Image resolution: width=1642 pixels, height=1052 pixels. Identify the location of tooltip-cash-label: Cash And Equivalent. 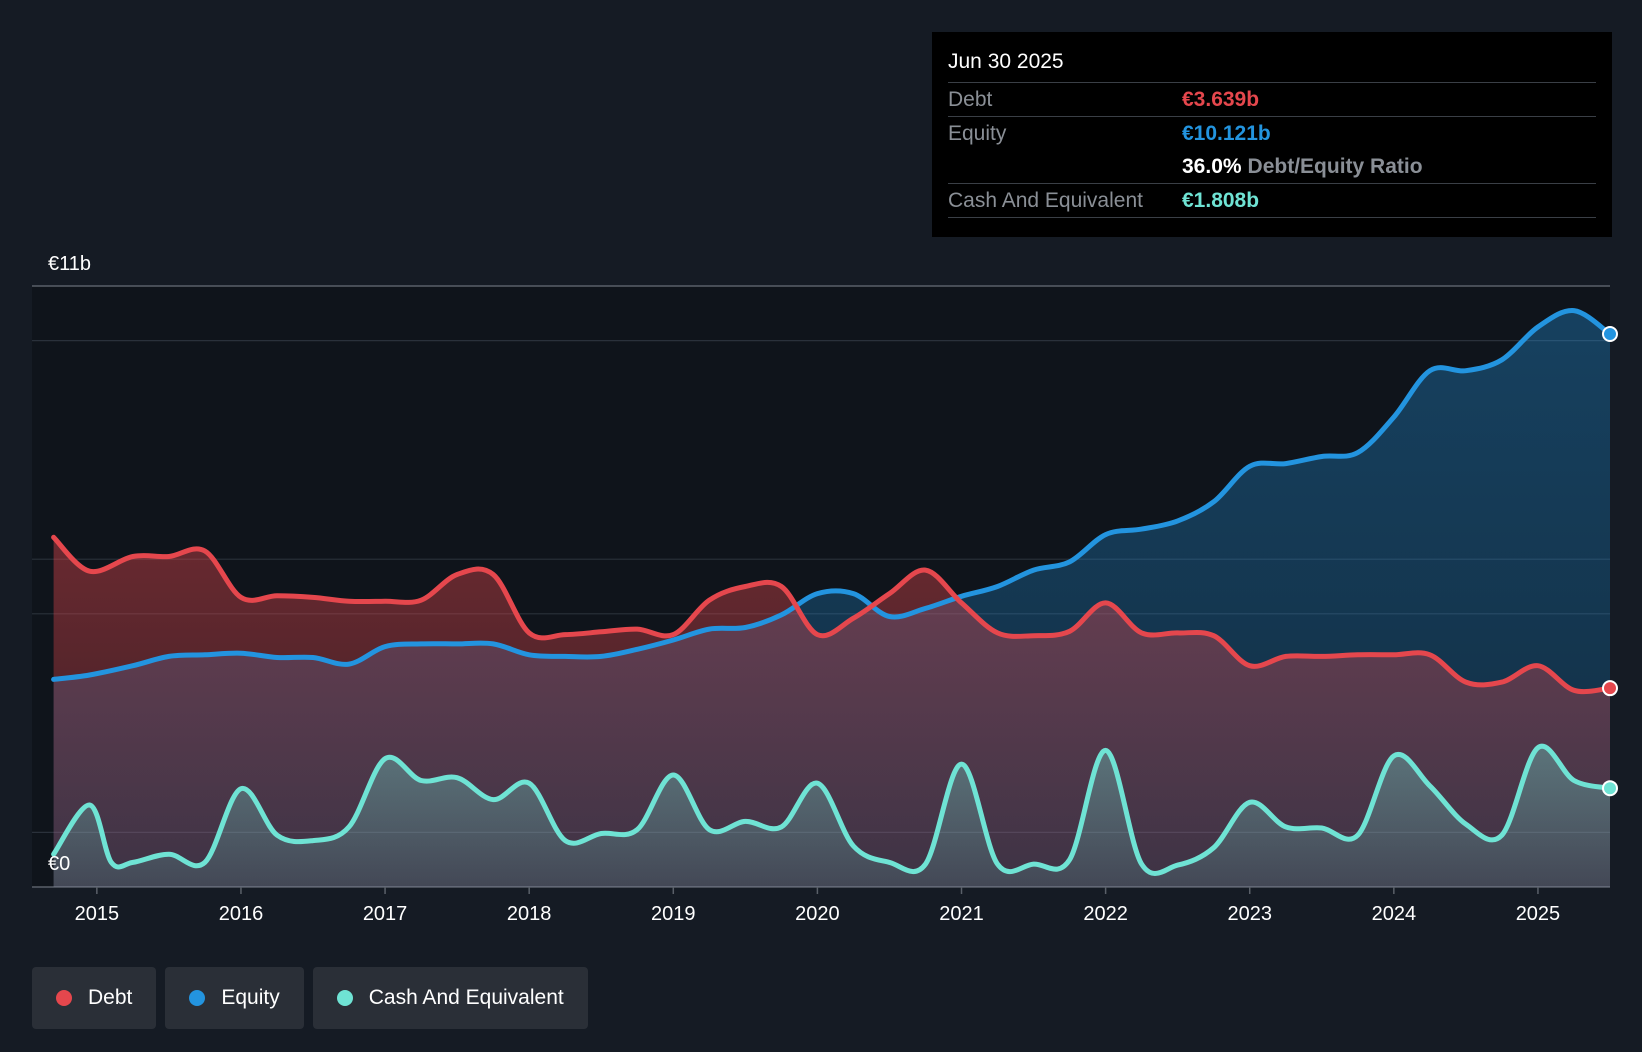
(1045, 200).